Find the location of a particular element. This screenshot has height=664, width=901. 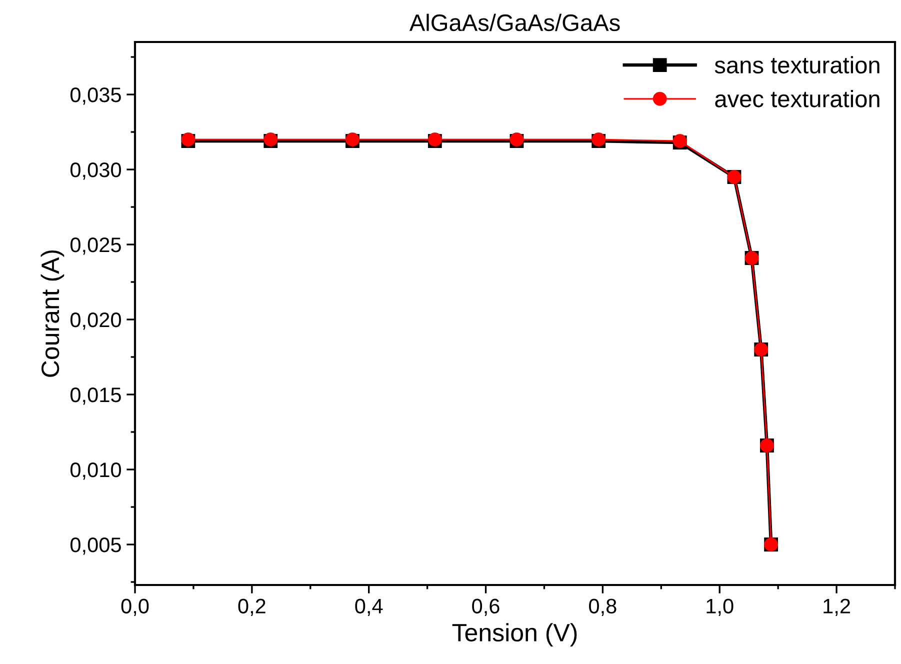

chart-title: AlGaAs/GaAs/GaAs is located at coordinates (514, 23).